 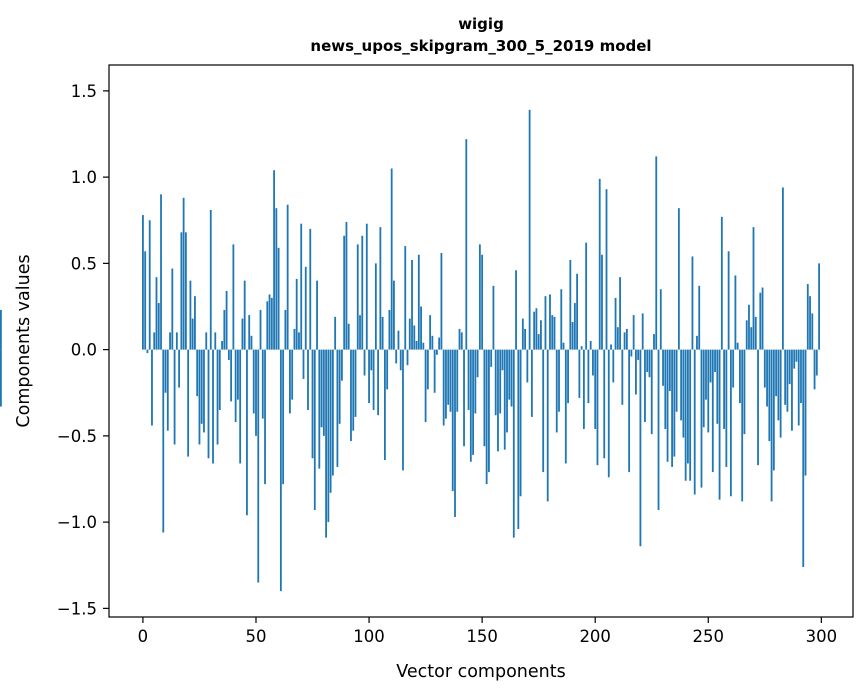 What do you see at coordinates (255, 636) in the screenshot?
I see `x-tick-label: 50` at bounding box center [255, 636].